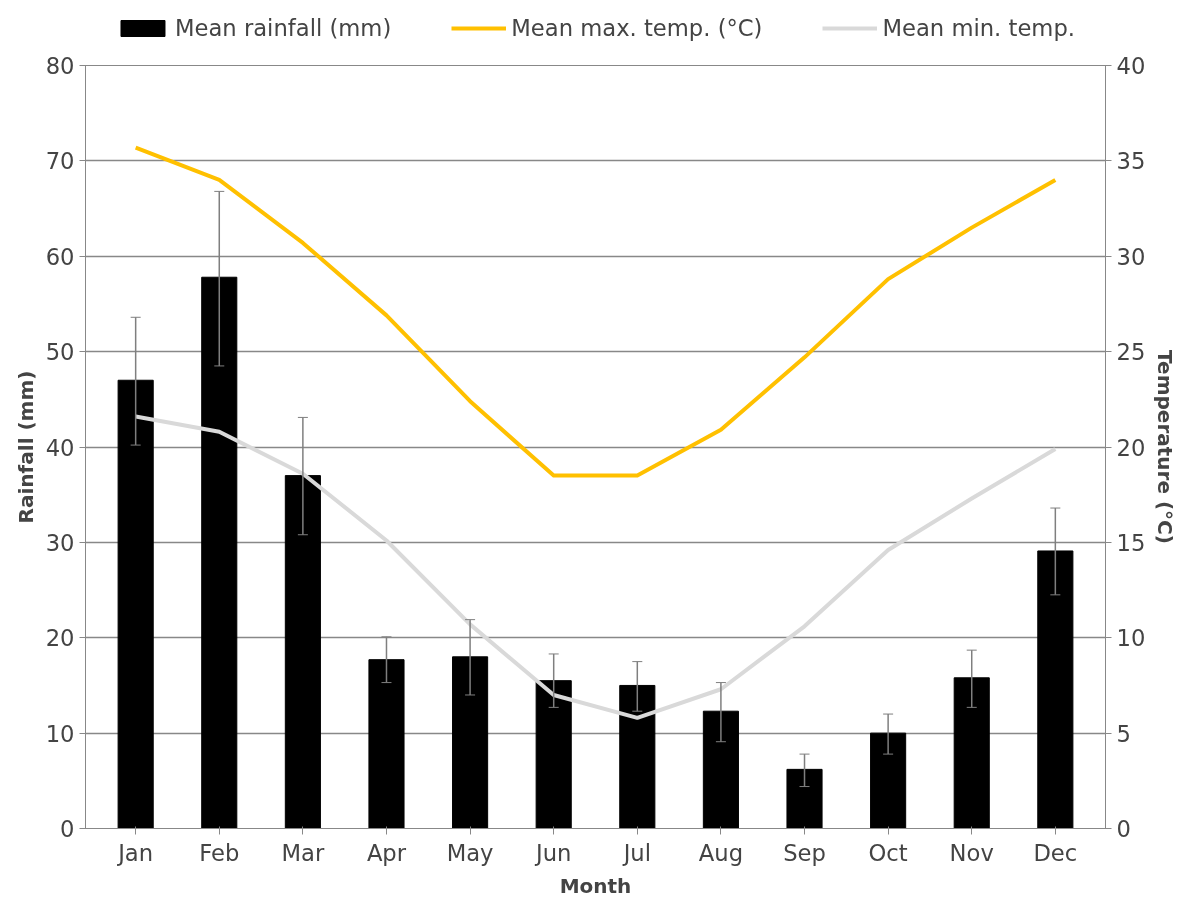 The width and height of the screenshot is (1180, 906). What do you see at coordinates (219, 852) in the screenshot?
I see `x-tick-label: Feb` at bounding box center [219, 852].